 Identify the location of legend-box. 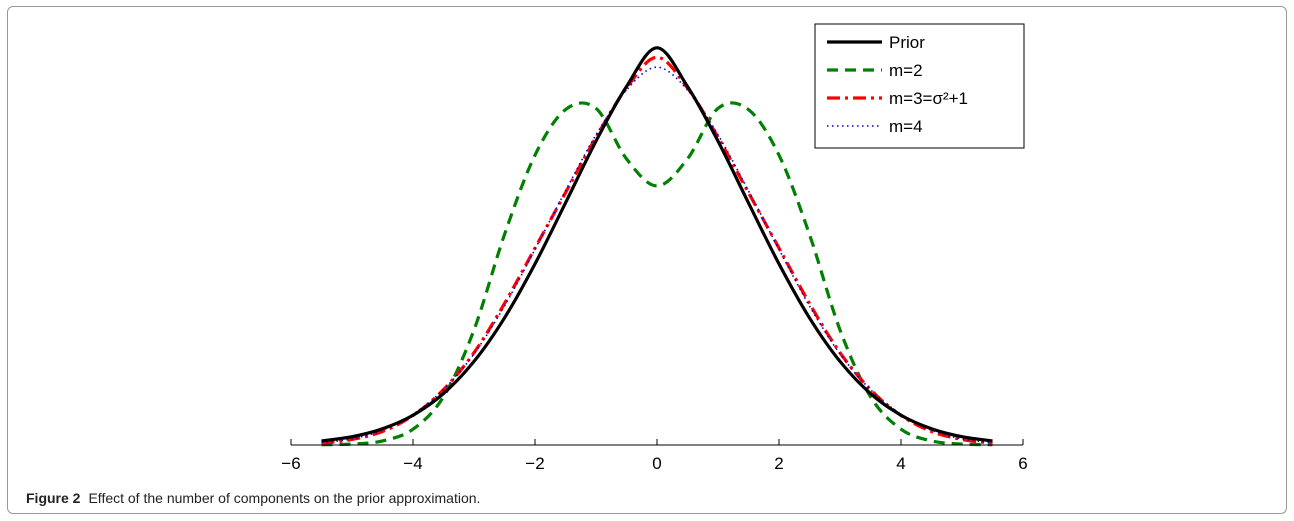
(919, 86).